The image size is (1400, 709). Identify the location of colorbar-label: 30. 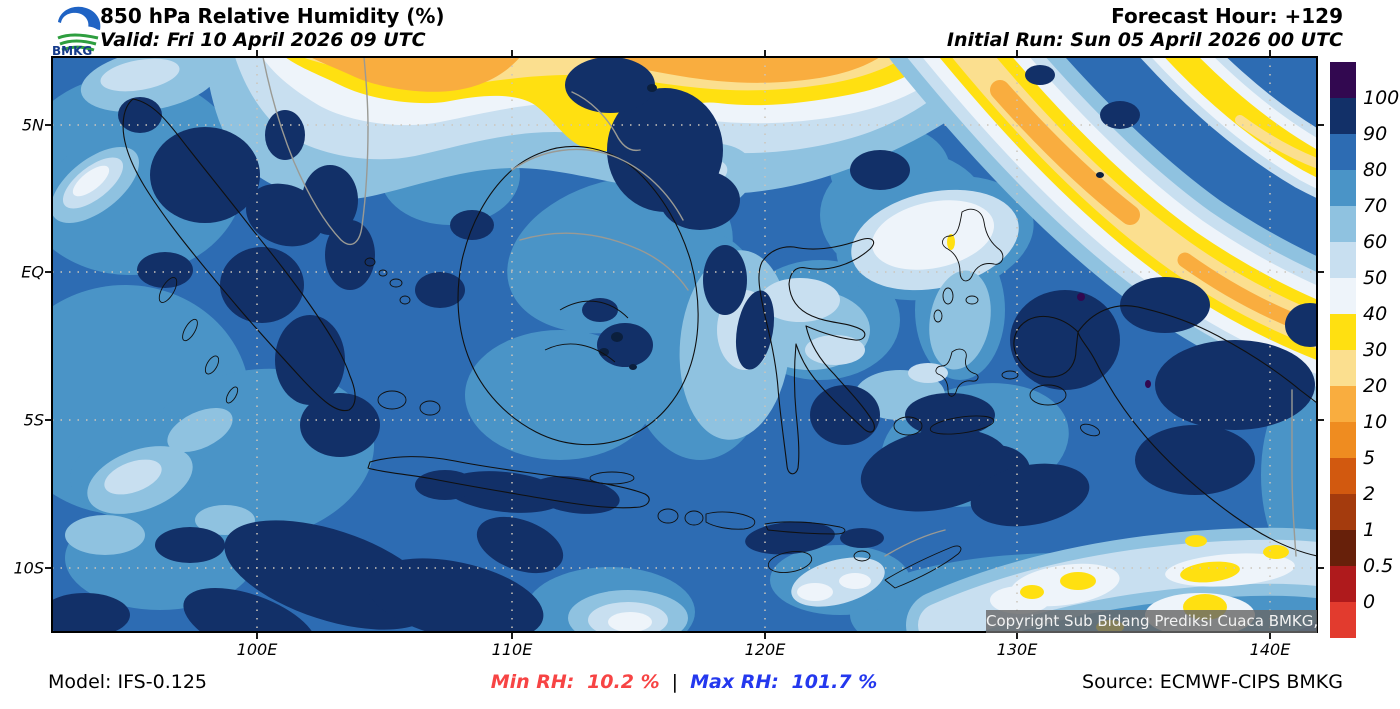
(1375, 350).